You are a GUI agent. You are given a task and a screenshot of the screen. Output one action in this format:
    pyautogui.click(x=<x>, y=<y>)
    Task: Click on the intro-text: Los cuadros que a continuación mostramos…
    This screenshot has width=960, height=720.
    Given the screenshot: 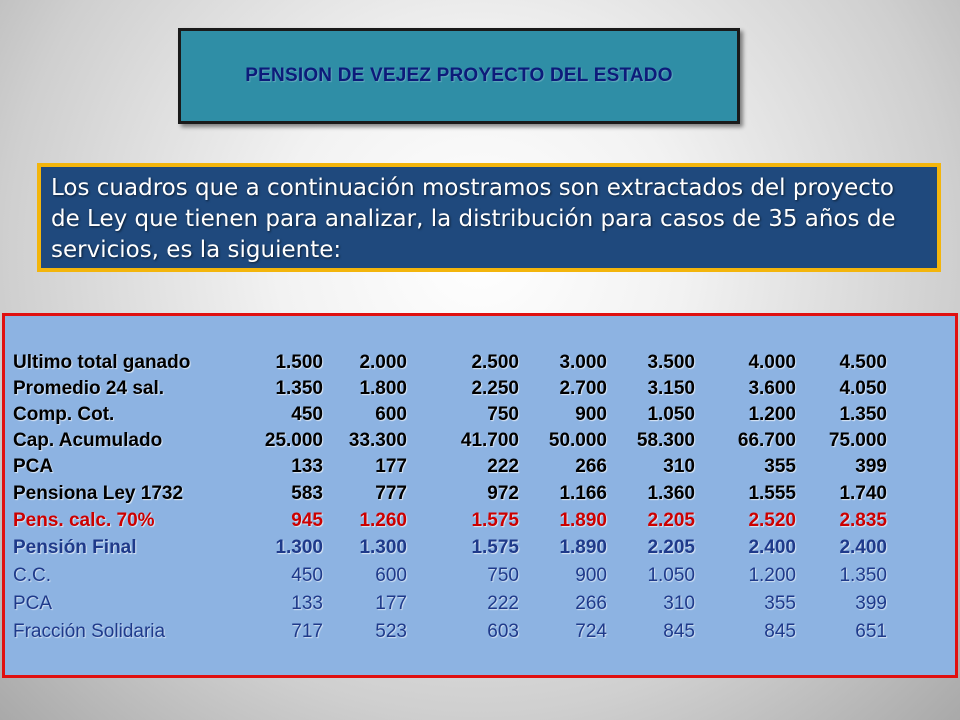 What is the action you would take?
    pyautogui.click(x=473, y=219)
    